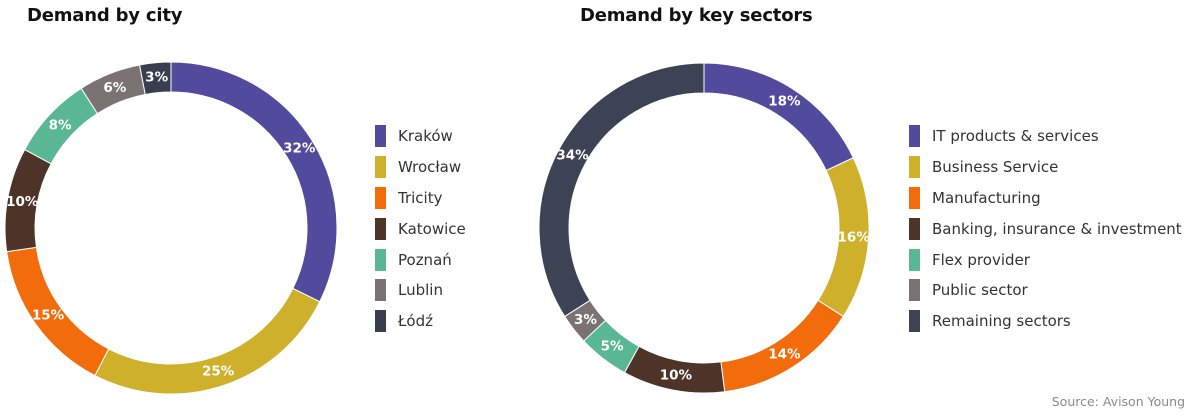 This screenshot has height=415, width=1200. Describe the element at coordinates (22, 202) in the screenshot. I see `city-slice-label-4: 10%` at that location.